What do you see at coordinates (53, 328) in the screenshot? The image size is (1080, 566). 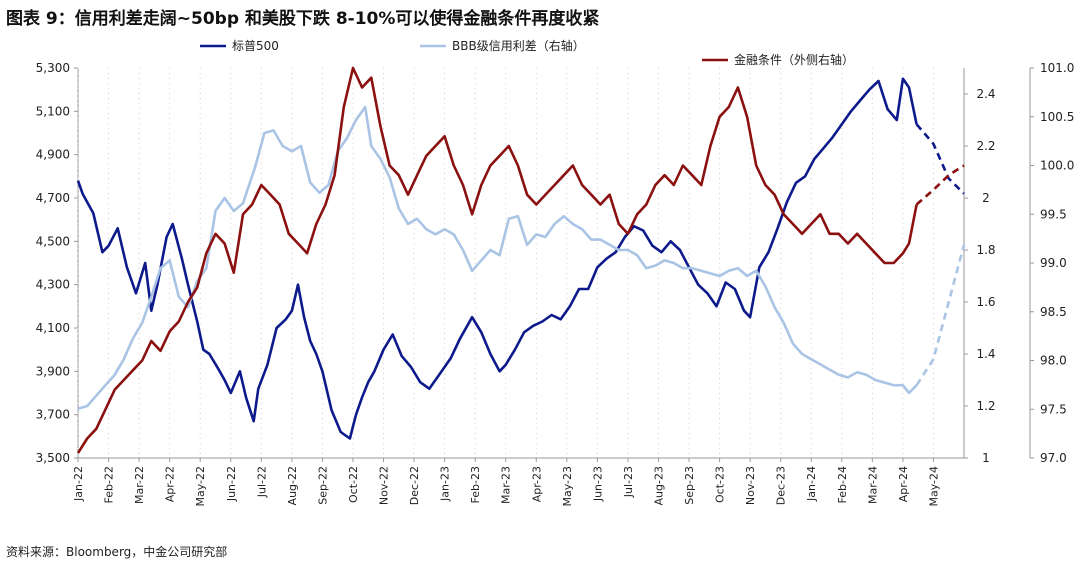 I see `left-tick-label: 4,100` at bounding box center [53, 328].